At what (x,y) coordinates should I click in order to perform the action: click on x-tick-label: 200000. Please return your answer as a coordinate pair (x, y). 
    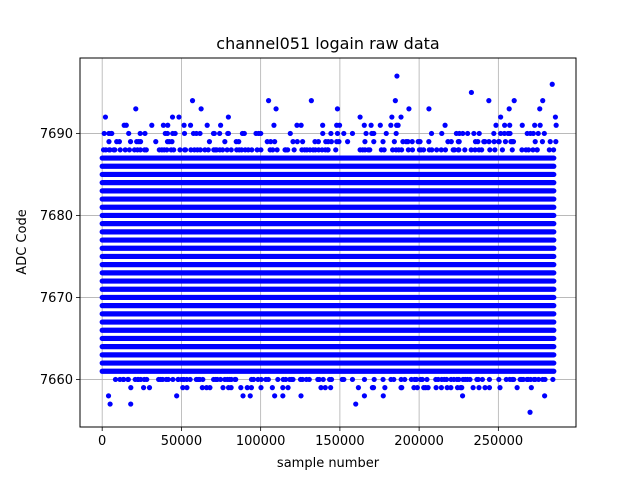
    Looking at the image, I should click on (419, 441).